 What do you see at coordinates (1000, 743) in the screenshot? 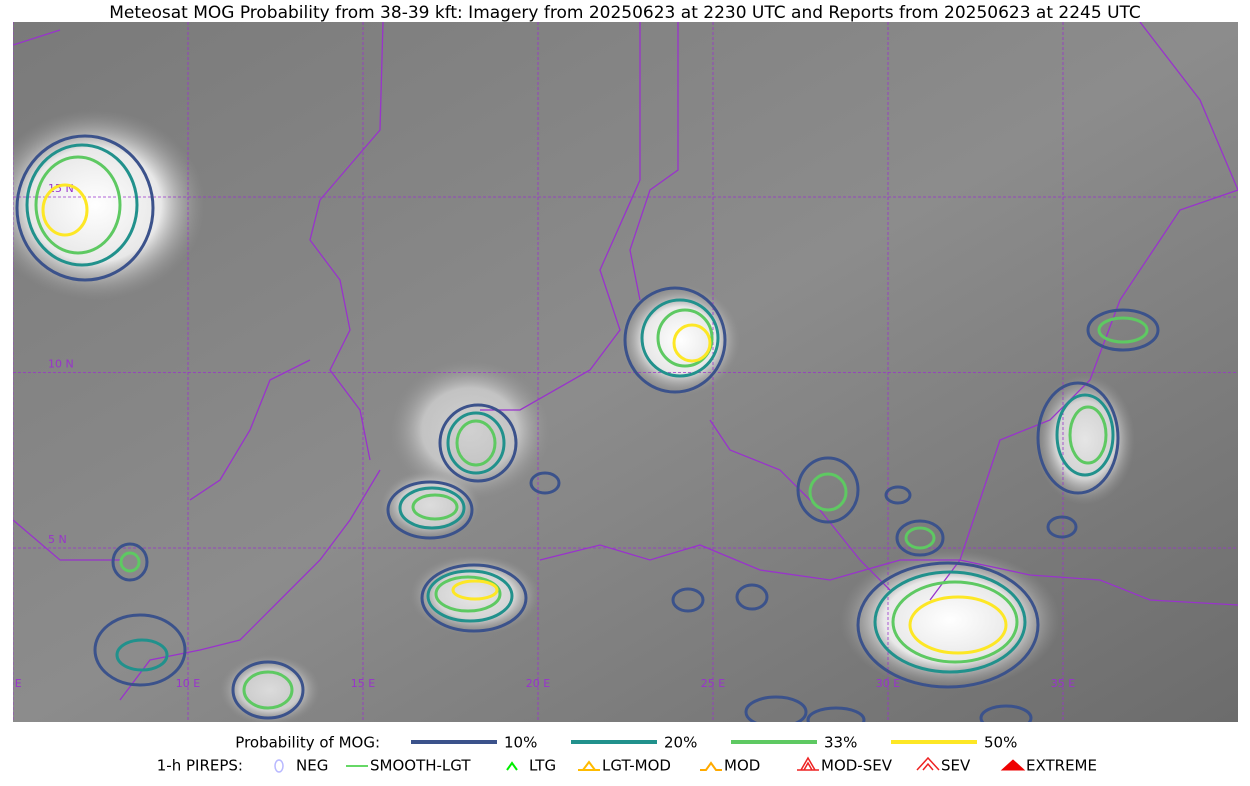
I see `legend-label: 50%` at bounding box center [1000, 743].